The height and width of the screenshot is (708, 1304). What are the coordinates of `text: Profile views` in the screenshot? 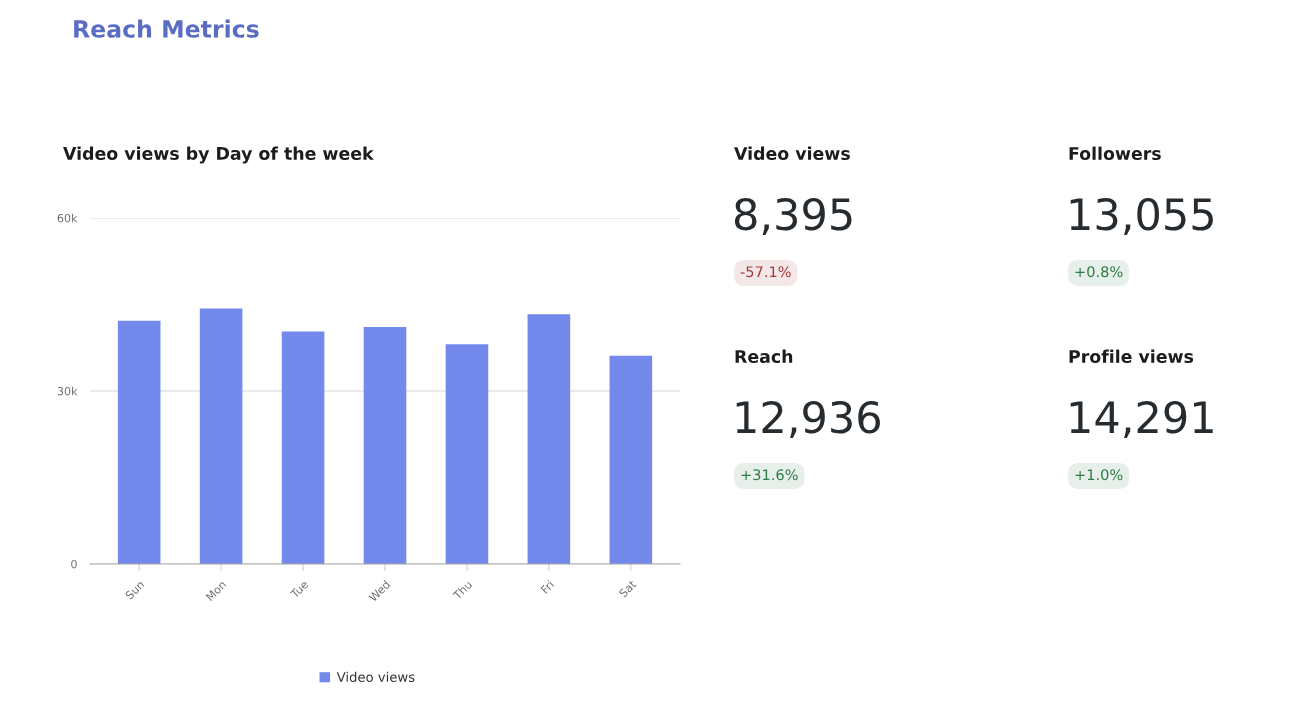 It's located at (1131, 356).